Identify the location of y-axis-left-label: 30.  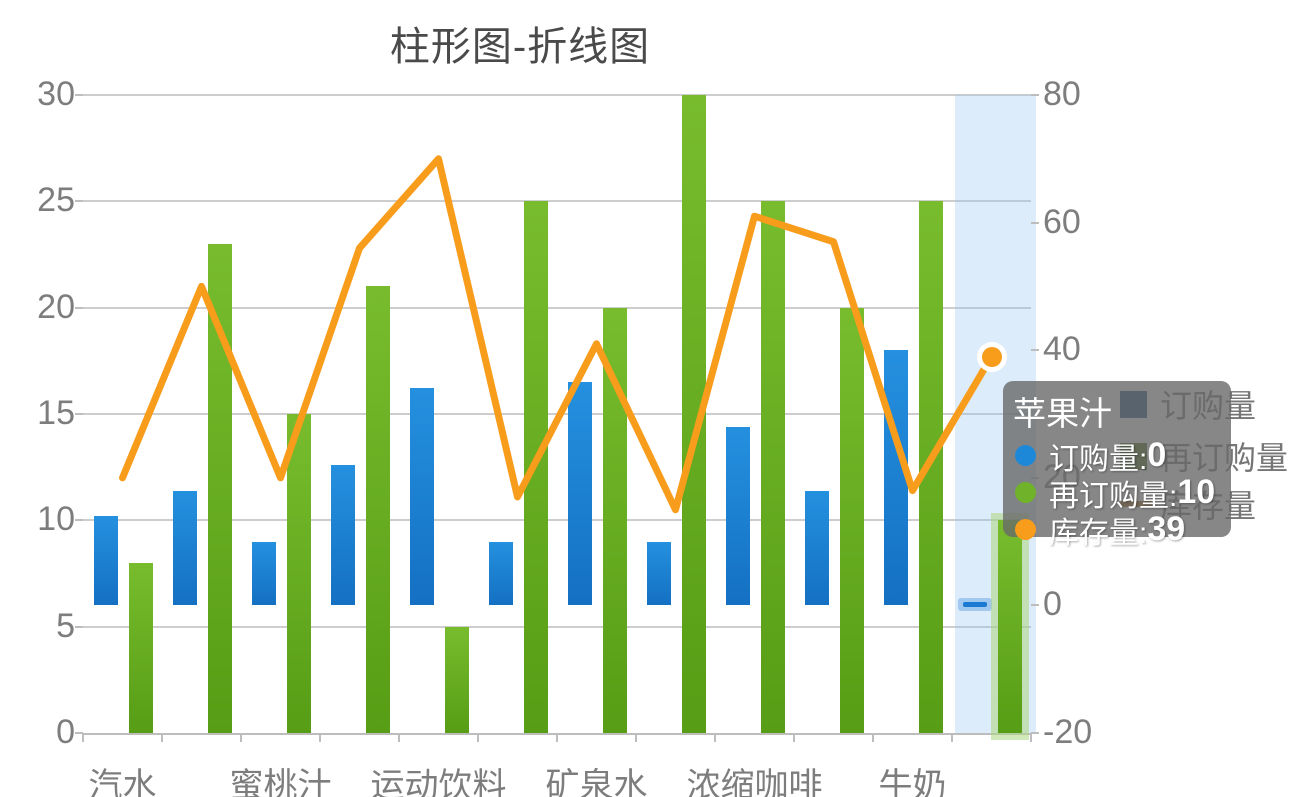
(56, 94).